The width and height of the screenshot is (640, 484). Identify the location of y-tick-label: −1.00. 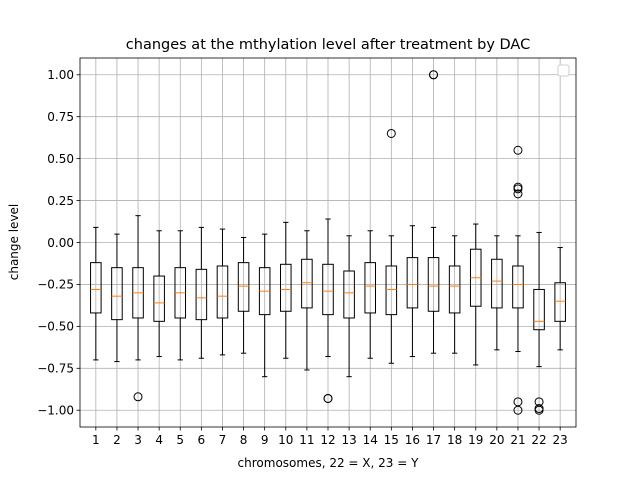
(55, 411).